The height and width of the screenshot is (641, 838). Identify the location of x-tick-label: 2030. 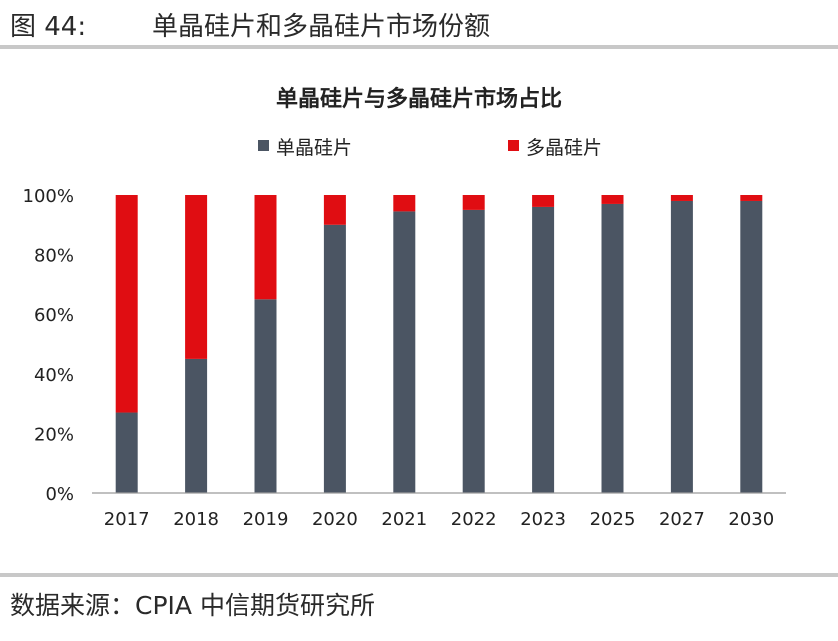
(751, 519).